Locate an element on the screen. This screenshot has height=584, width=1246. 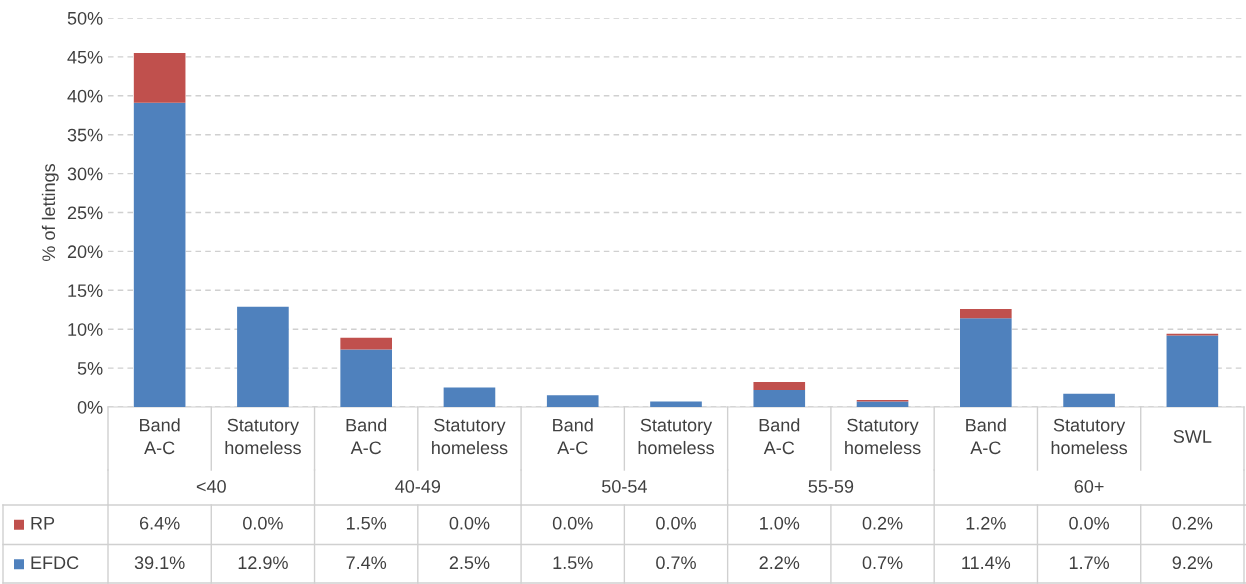
data-label: 1.0% is located at coordinates (780, 523).